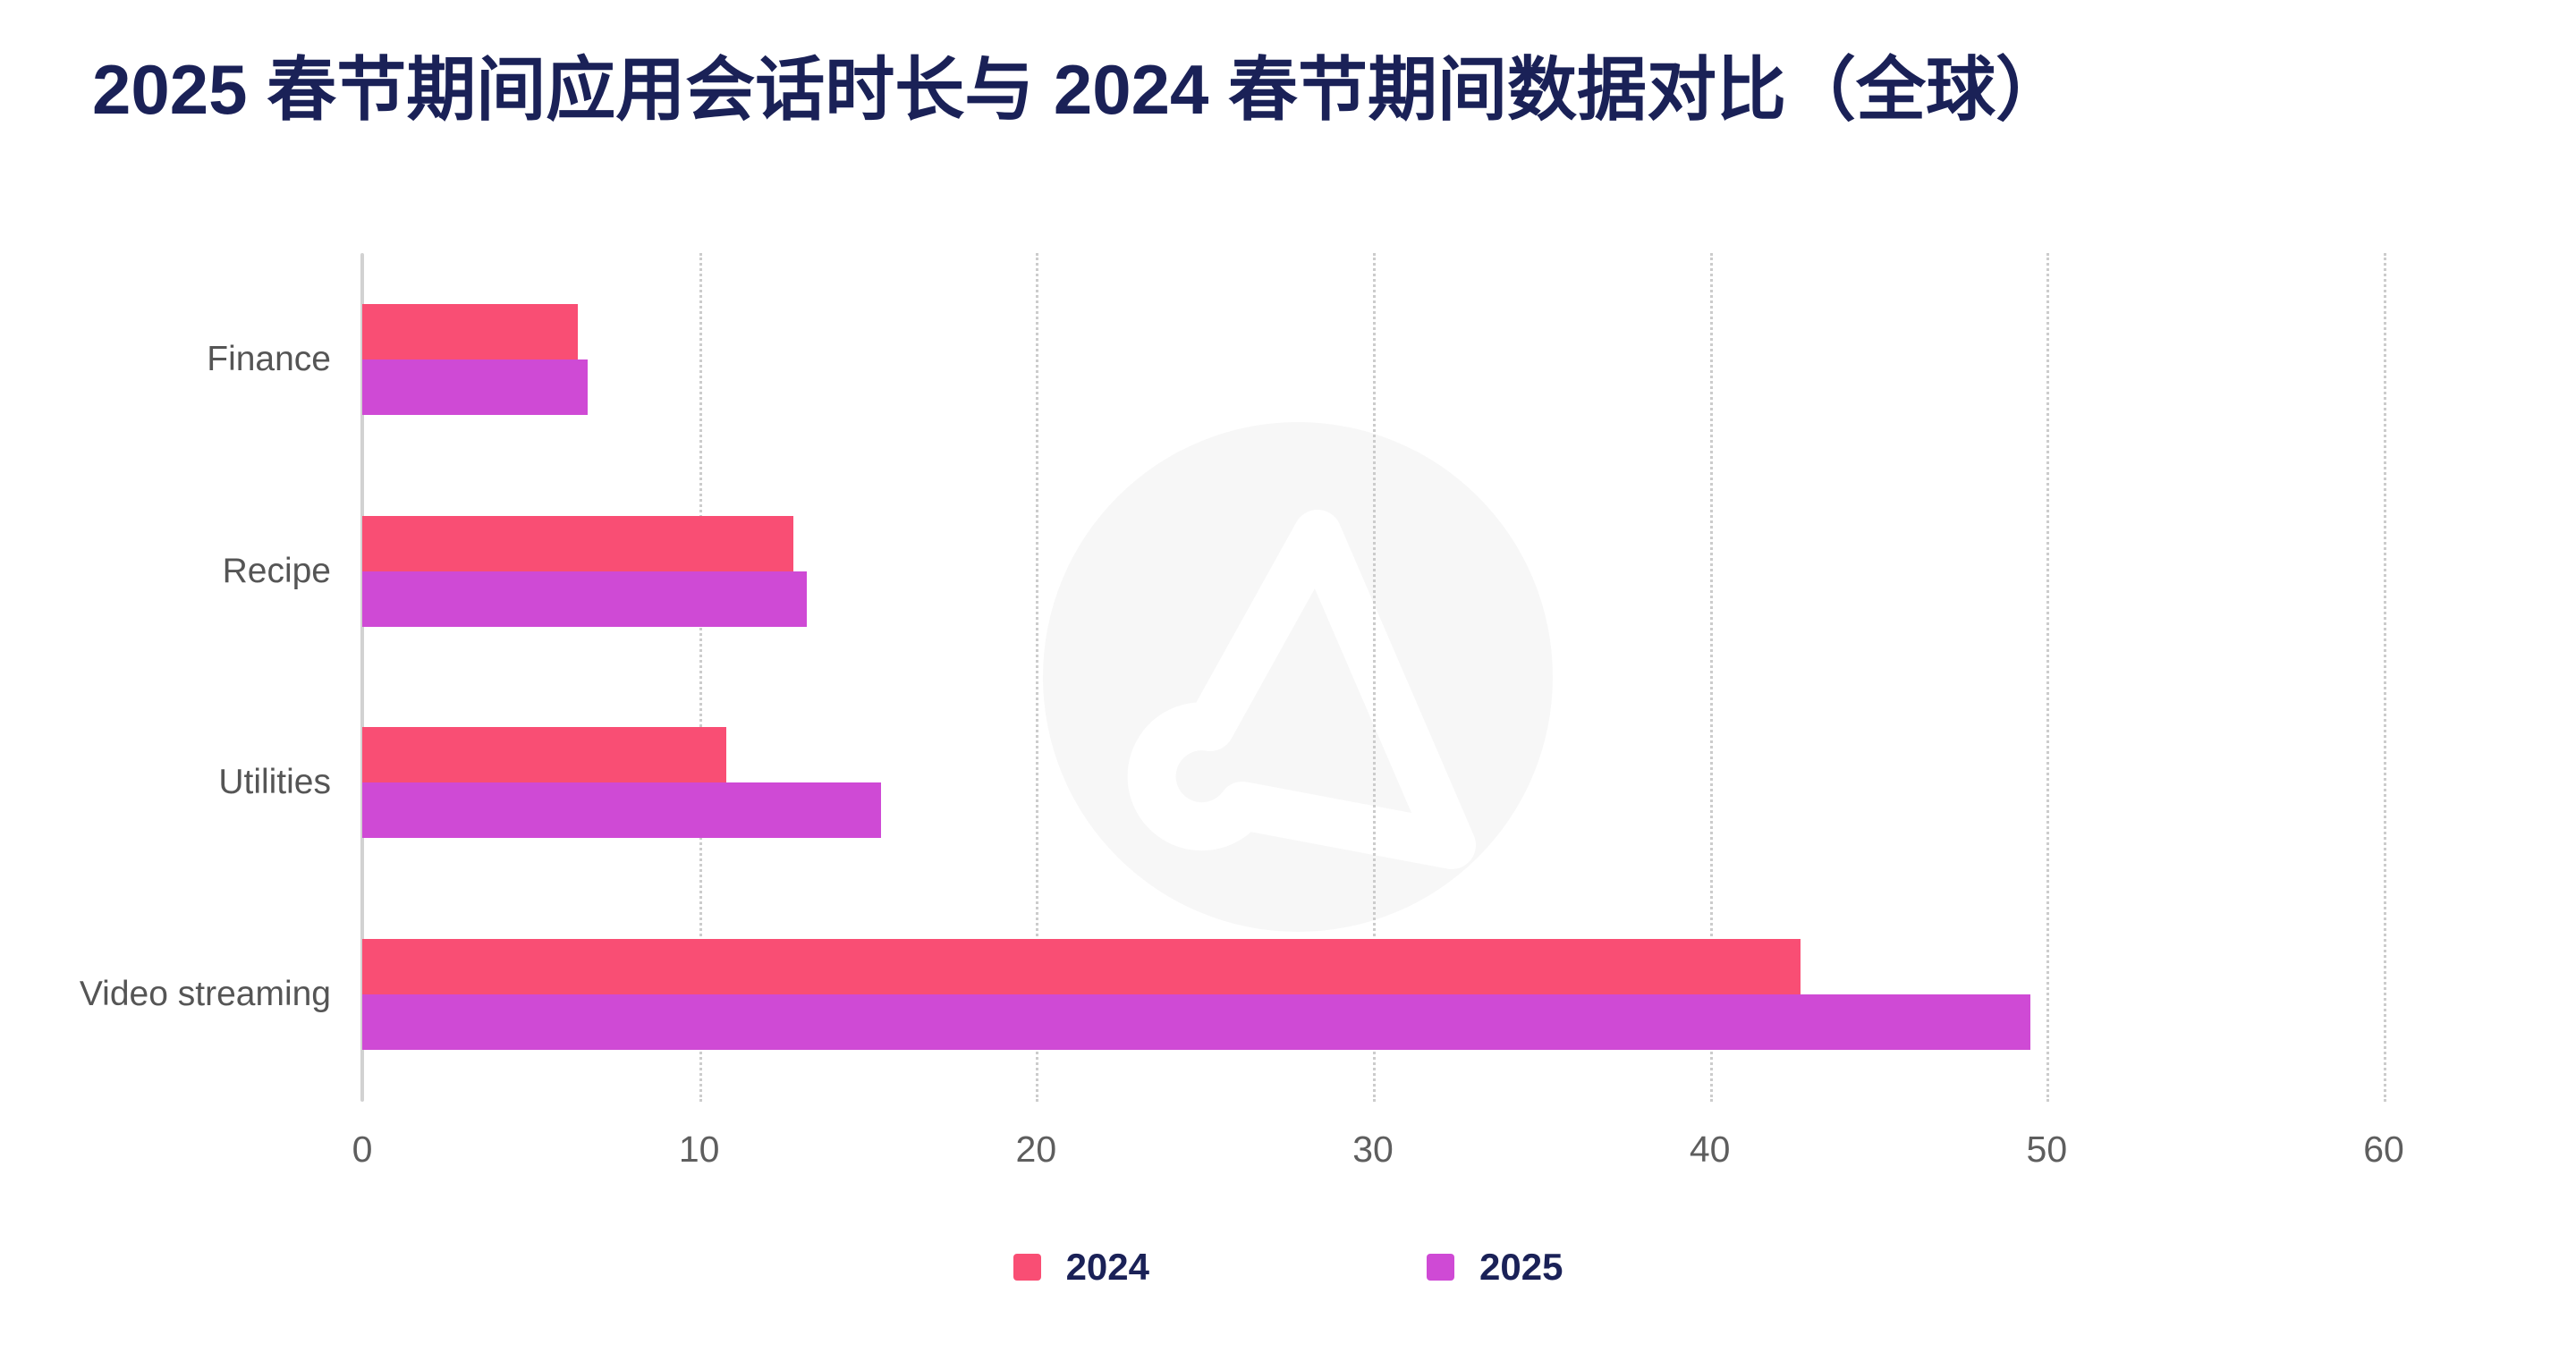  What do you see at coordinates (2383, 1149) in the screenshot?
I see `x-tick-label-60: 60` at bounding box center [2383, 1149].